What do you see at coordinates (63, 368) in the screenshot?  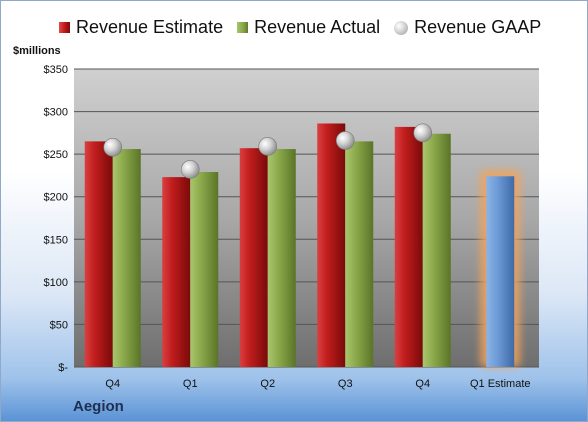 I see `y-tick-label: $-` at bounding box center [63, 368].